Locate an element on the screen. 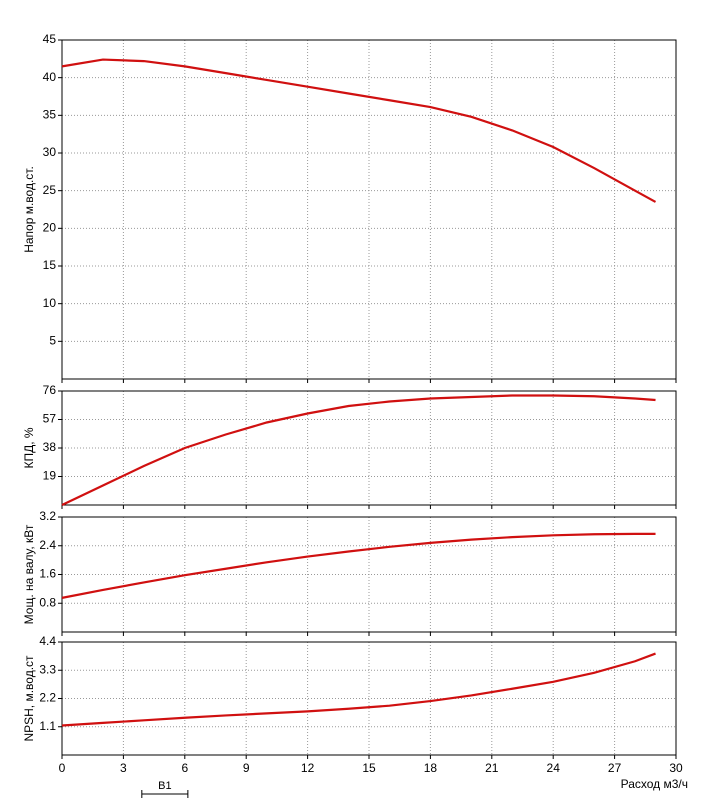  x-tick-label: 12 is located at coordinates (308, 768).